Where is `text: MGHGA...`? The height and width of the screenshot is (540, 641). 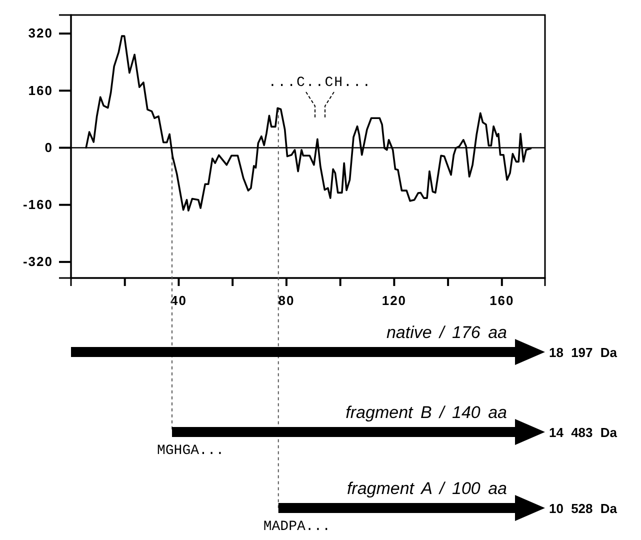
text: MGHGA... is located at coordinates (190, 451).